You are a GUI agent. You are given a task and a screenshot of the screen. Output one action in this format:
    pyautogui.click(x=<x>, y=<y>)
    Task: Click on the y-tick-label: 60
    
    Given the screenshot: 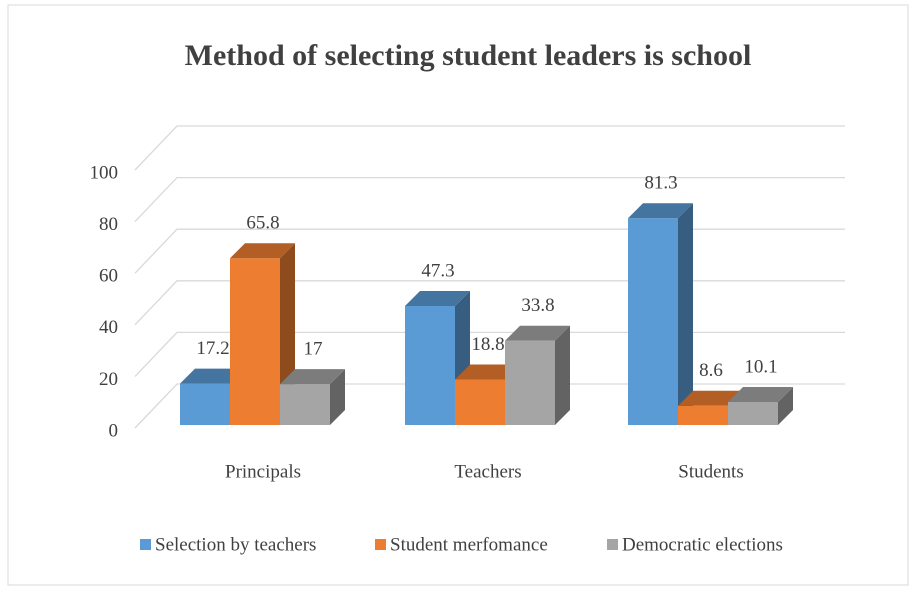 What is the action you would take?
    pyautogui.click(x=108, y=276)
    